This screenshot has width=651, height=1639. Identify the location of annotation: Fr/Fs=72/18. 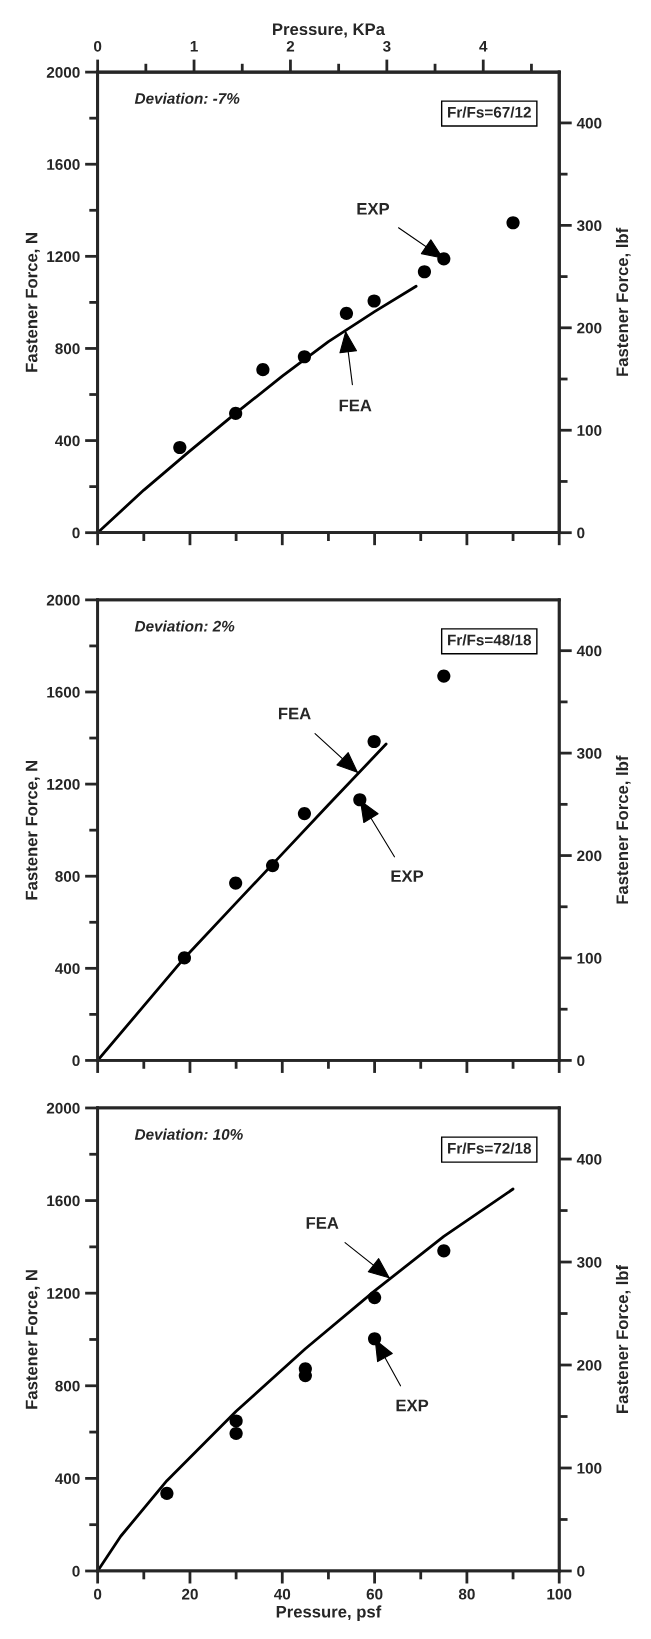
(490, 1148).